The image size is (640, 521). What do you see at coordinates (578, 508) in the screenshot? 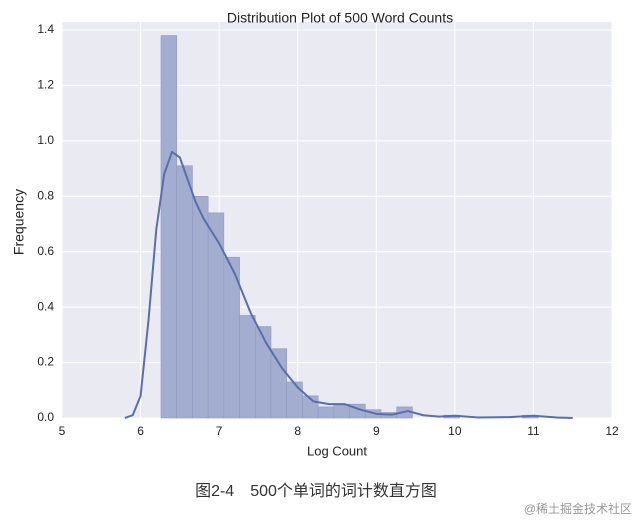
I see `watermark: @稀土掘金技术社区` at bounding box center [578, 508].